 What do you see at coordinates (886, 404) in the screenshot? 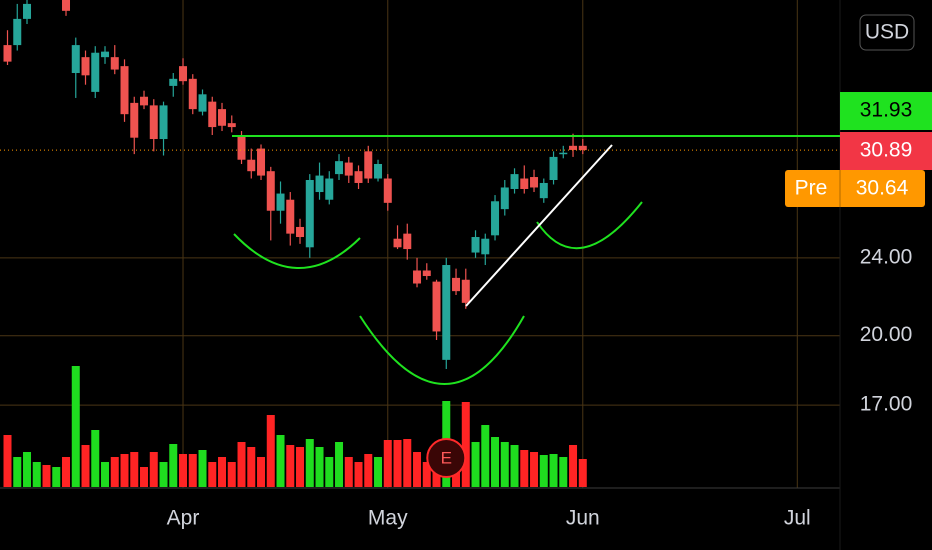
I see `y-tick-label: 17.00` at bounding box center [886, 404].